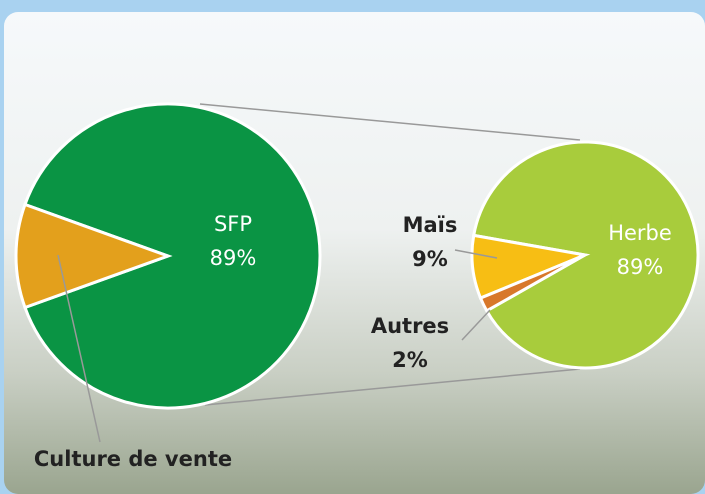 This screenshot has height=494, width=705. I want to click on slice-label: Autres, so click(410, 326).